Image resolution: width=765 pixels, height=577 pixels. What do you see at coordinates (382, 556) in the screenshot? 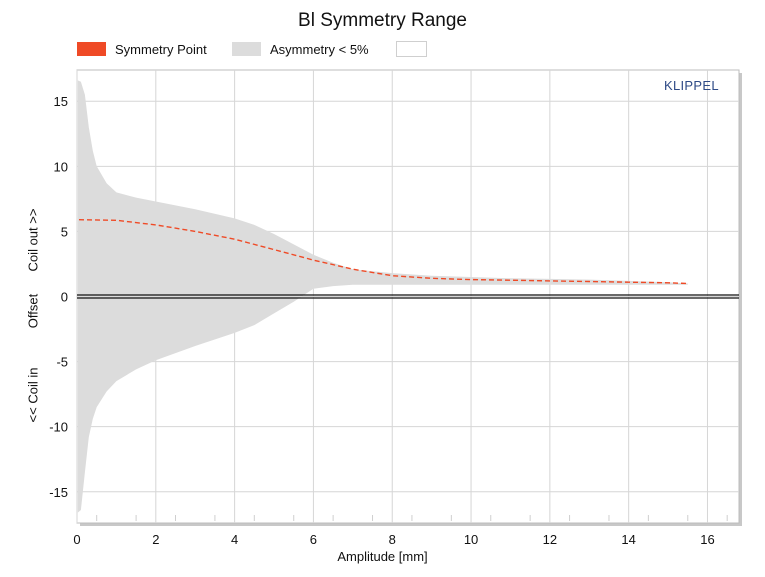
I see `x-axis-label: Amplitude [mm]` at bounding box center [382, 556].